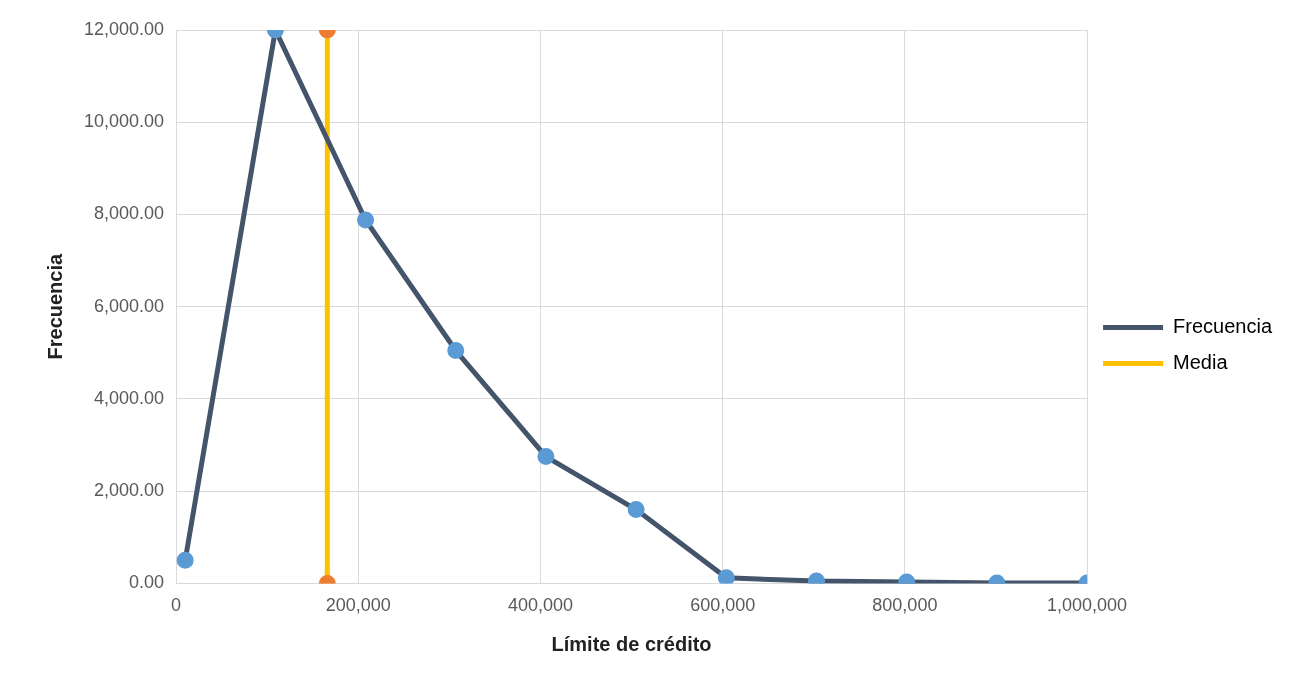 Image resolution: width=1302 pixels, height=681 pixels. I want to click on legend-label: Frecuencia, so click(1223, 326).